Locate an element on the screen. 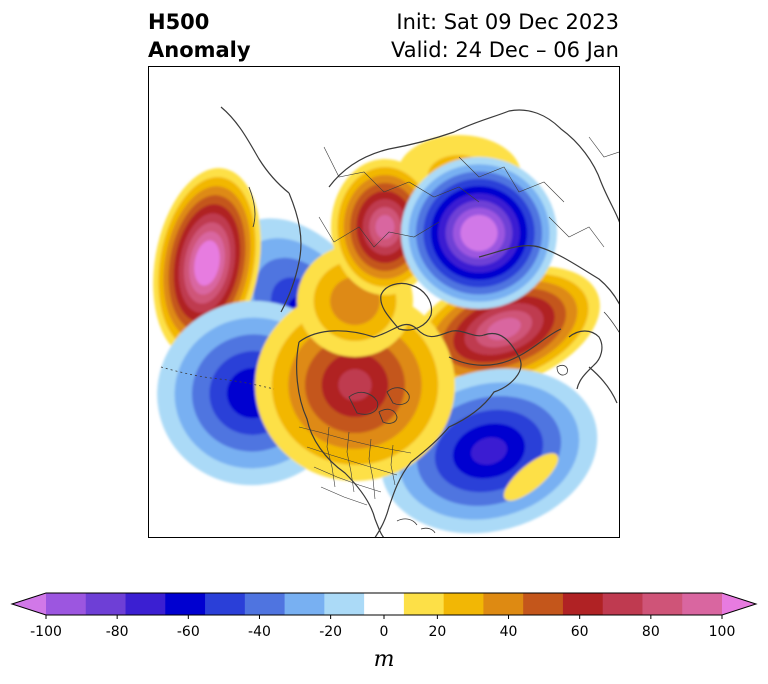 The image size is (768, 684). valid-range: Valid: 24 Dec – 06 Jan is located at coordinates (504, 50).